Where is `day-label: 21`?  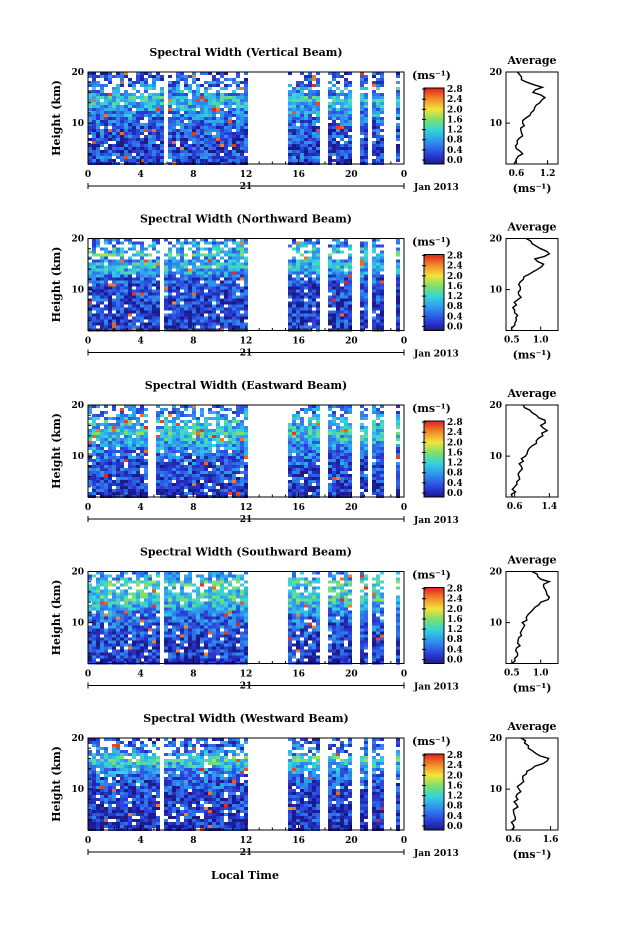 day-label: 21 is located at coordinates (246, 354).